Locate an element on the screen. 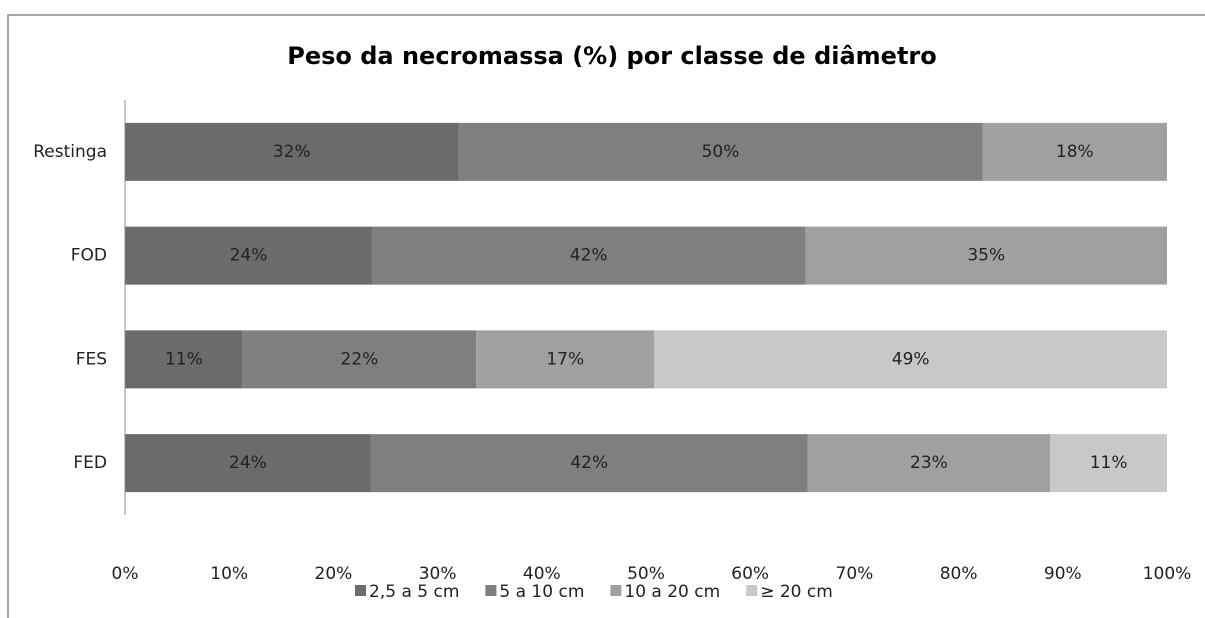 The height and width of the screenshot is (618, 1205). data-label: 35% is located at coordinates (986, 256).